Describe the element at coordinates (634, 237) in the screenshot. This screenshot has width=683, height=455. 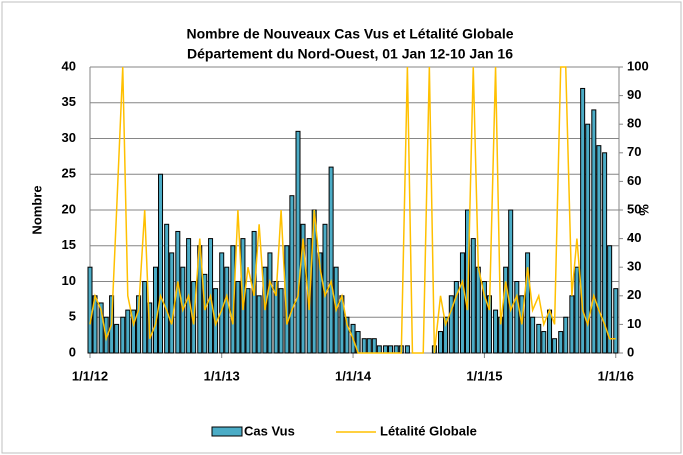
I see `y2-tick-label: 40` at that location.